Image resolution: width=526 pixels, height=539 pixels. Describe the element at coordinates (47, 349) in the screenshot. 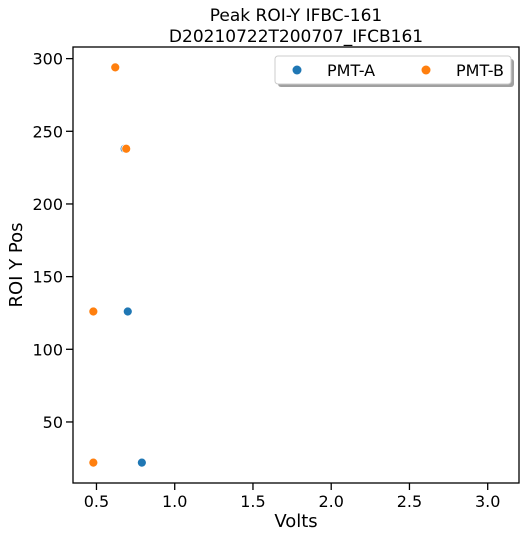

I see `y-tick-label: 100` at that location.